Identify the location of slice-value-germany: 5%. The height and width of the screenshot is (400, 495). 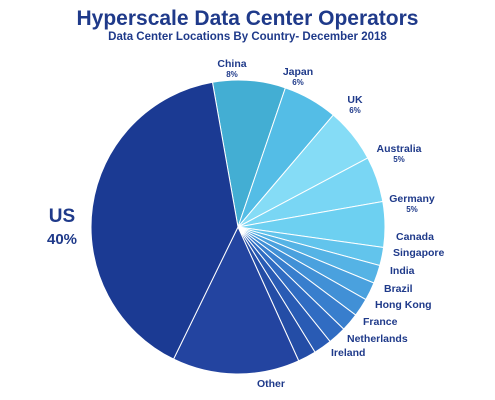
(412, 209).